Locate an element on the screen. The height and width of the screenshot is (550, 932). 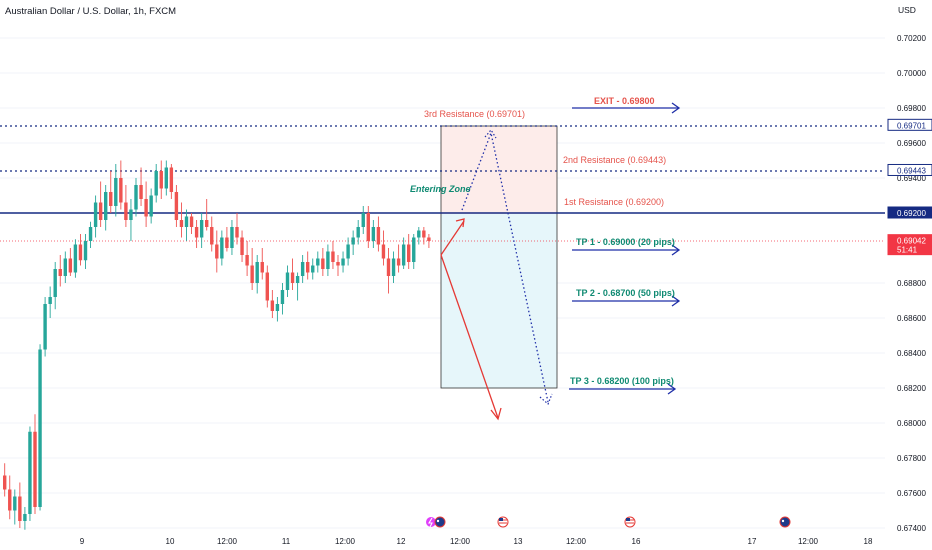
time-axis: 9 10 12:00 11 12:00 12 12:00 13 12:00 16 17 12:00 18 is located at coordinates (476, 541).